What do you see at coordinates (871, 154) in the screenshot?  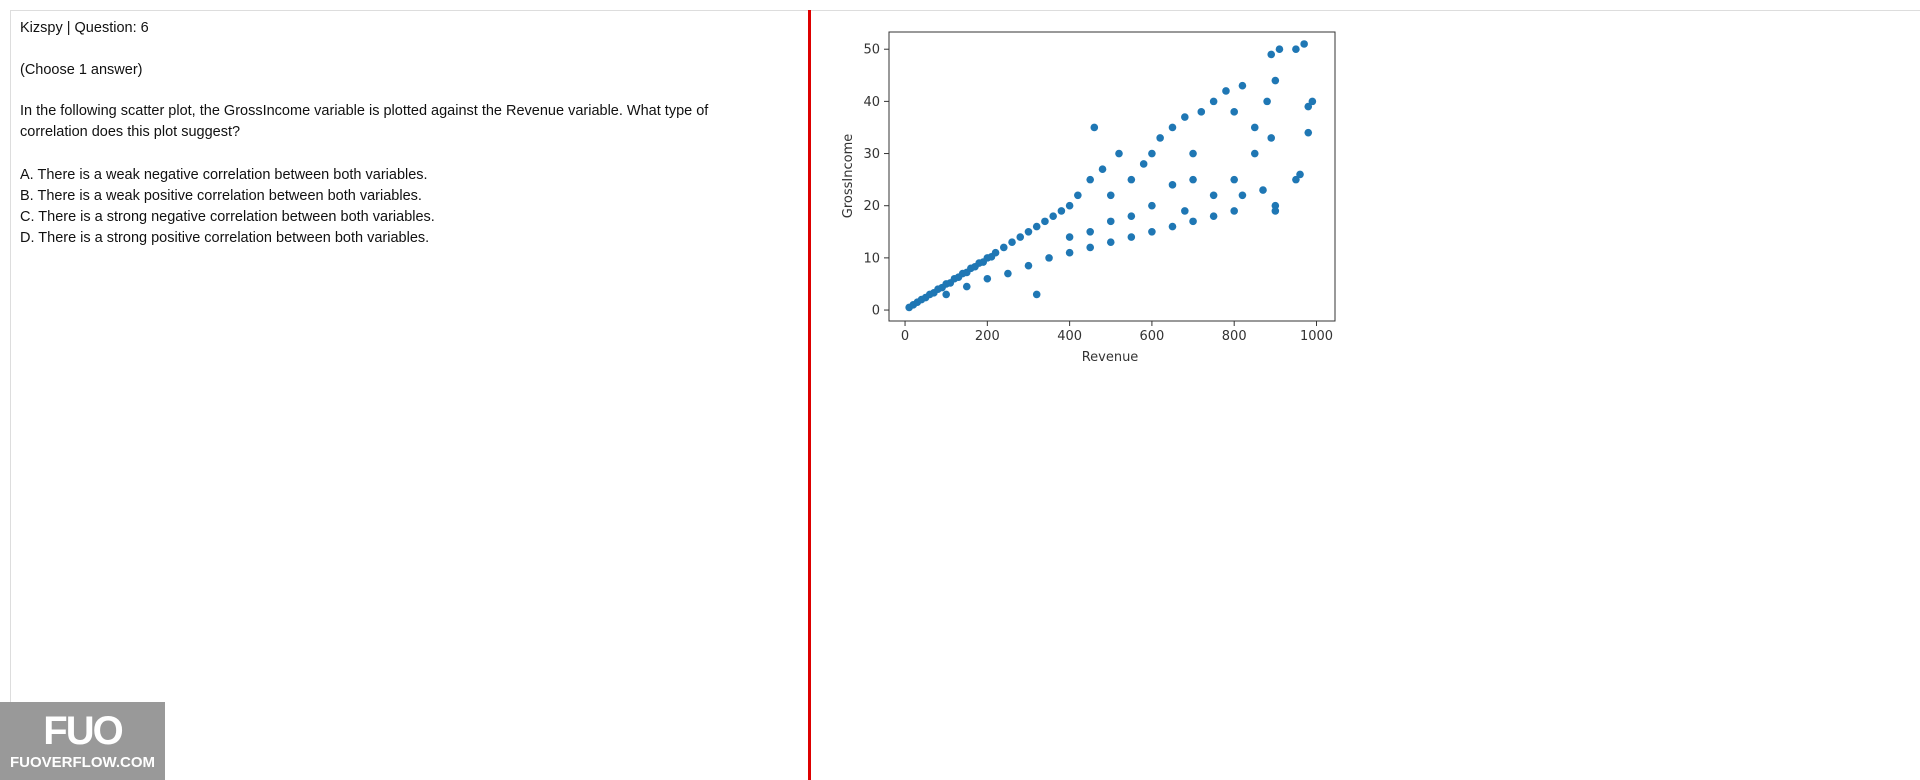 I see `y-tick-label: 30` at bounding box center [871, 154].